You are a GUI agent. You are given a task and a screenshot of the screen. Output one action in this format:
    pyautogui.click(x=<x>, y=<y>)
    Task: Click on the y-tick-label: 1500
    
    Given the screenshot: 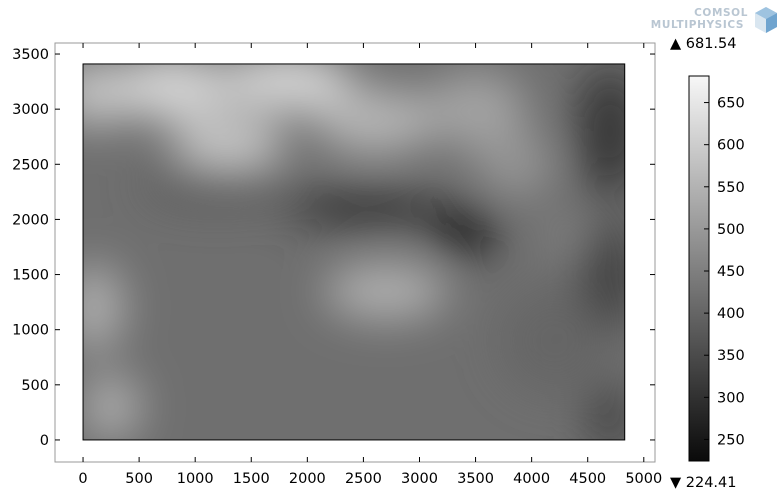 What is the action you would take?
    pyautogui.click(x=30, y=276)
    